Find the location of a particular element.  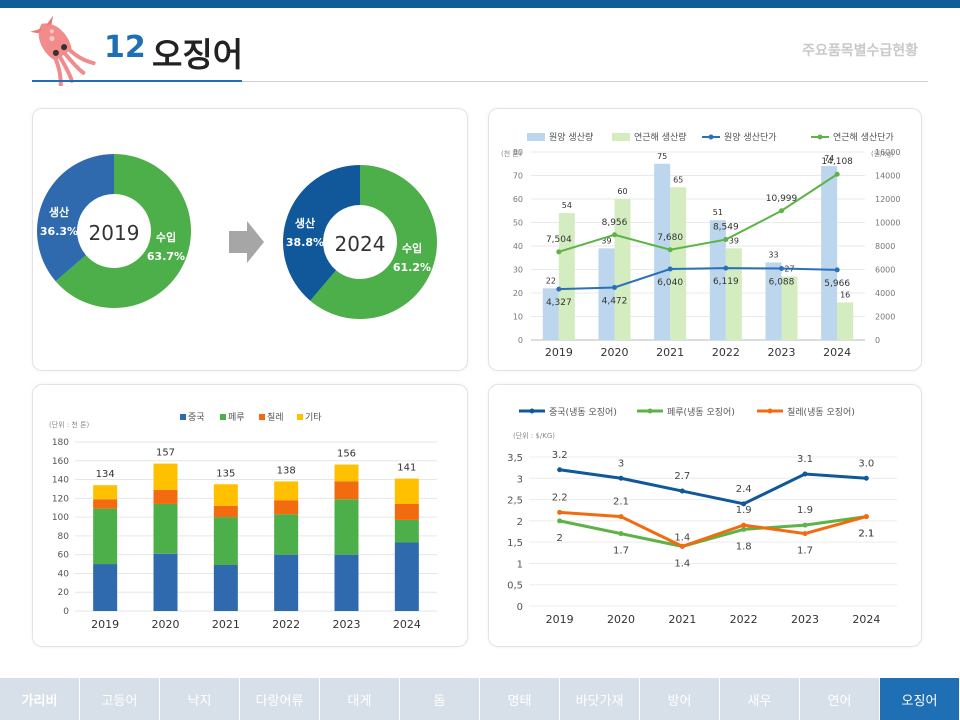

bar-data-label: 16 is located at coordinates (845, 294).